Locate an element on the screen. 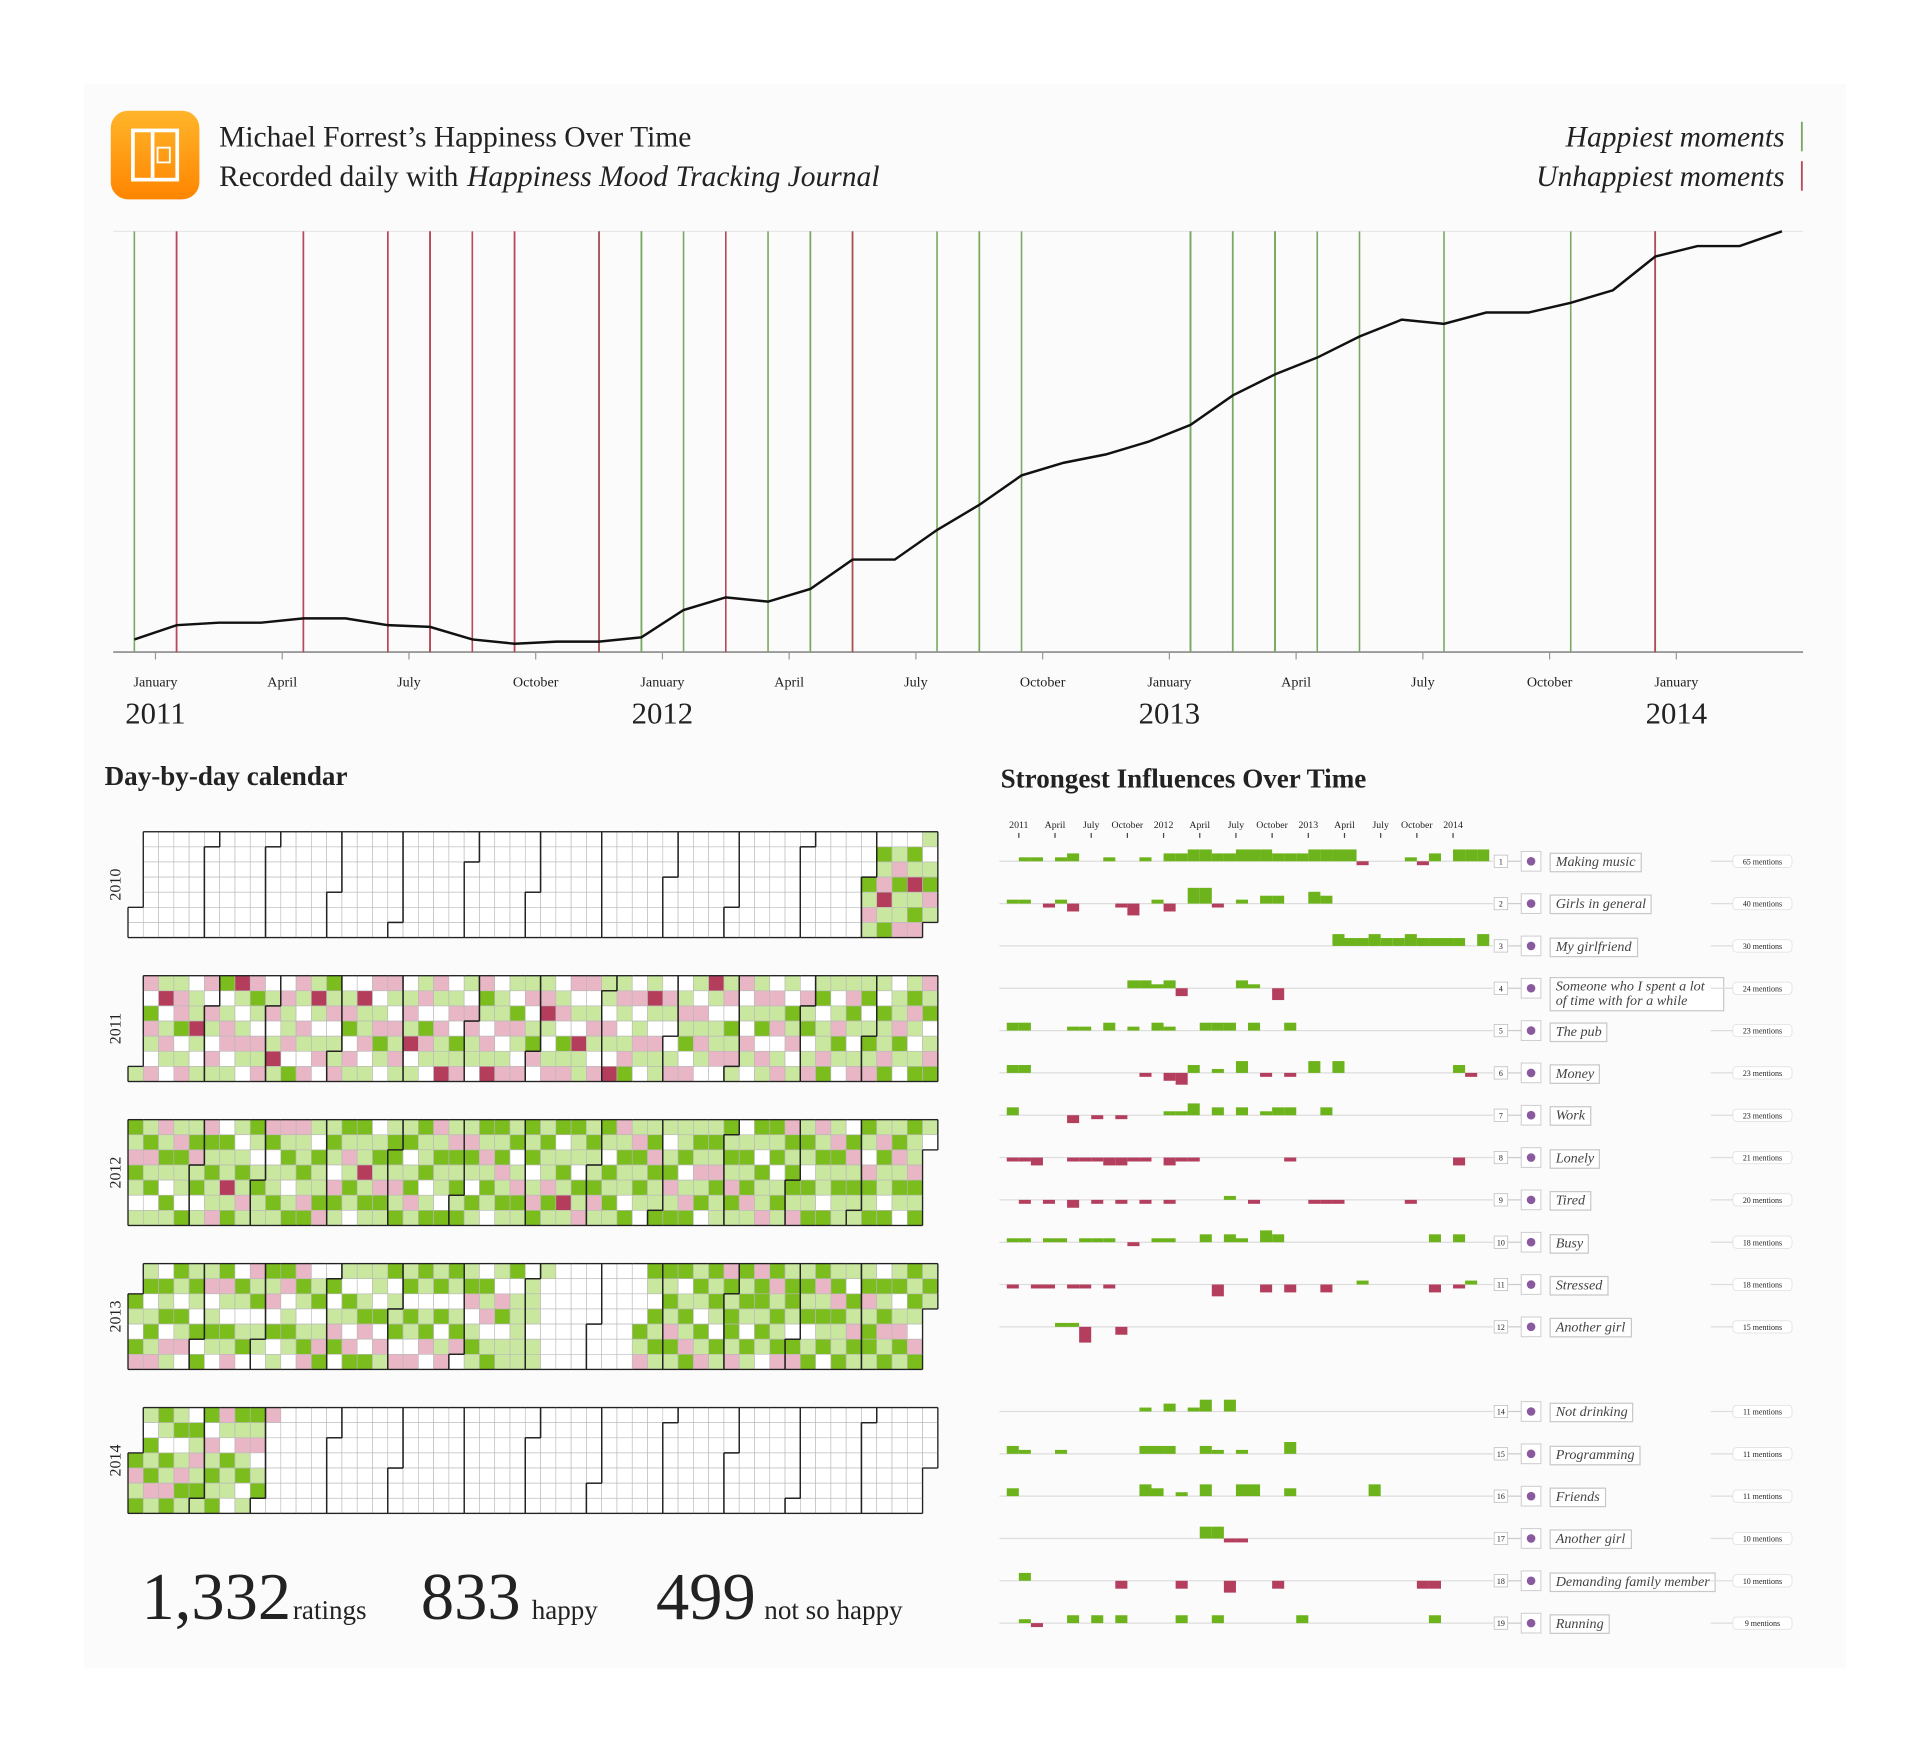 The width and height of the screenshot is (1920, 1741). rank: 7 is located at coordinates (1501, 1115).